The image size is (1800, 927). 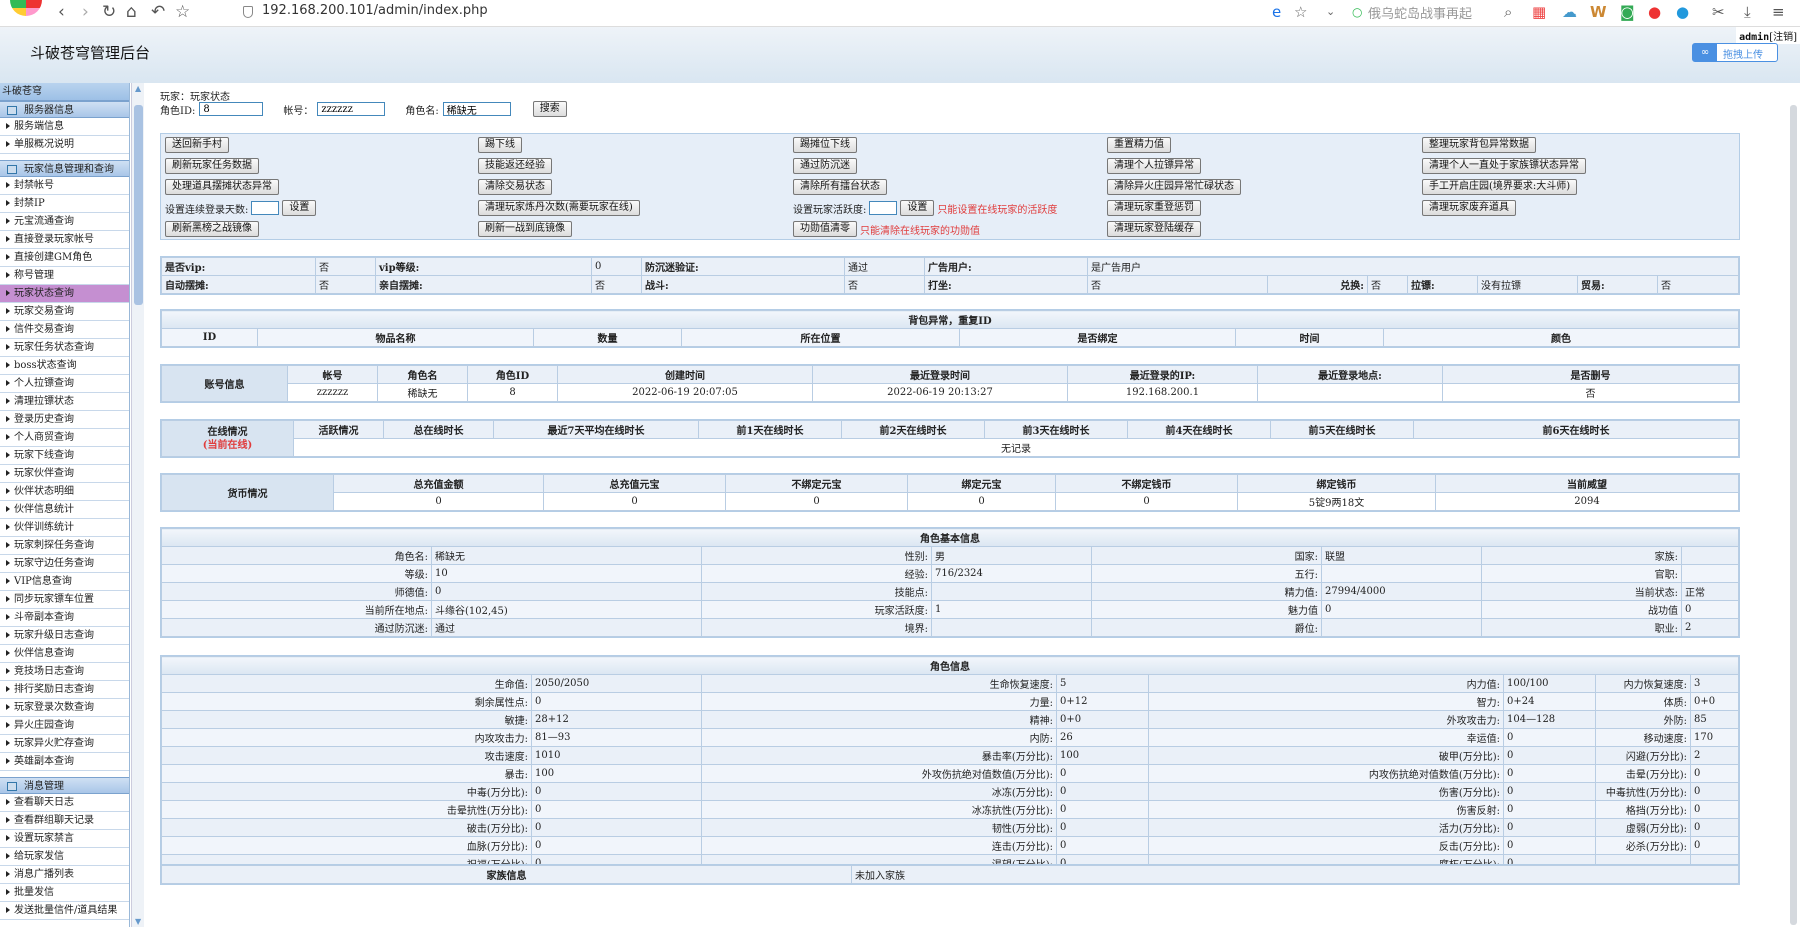 I want to click on sidebar-item: 玩家交易查询, so click(x=64, y=312).